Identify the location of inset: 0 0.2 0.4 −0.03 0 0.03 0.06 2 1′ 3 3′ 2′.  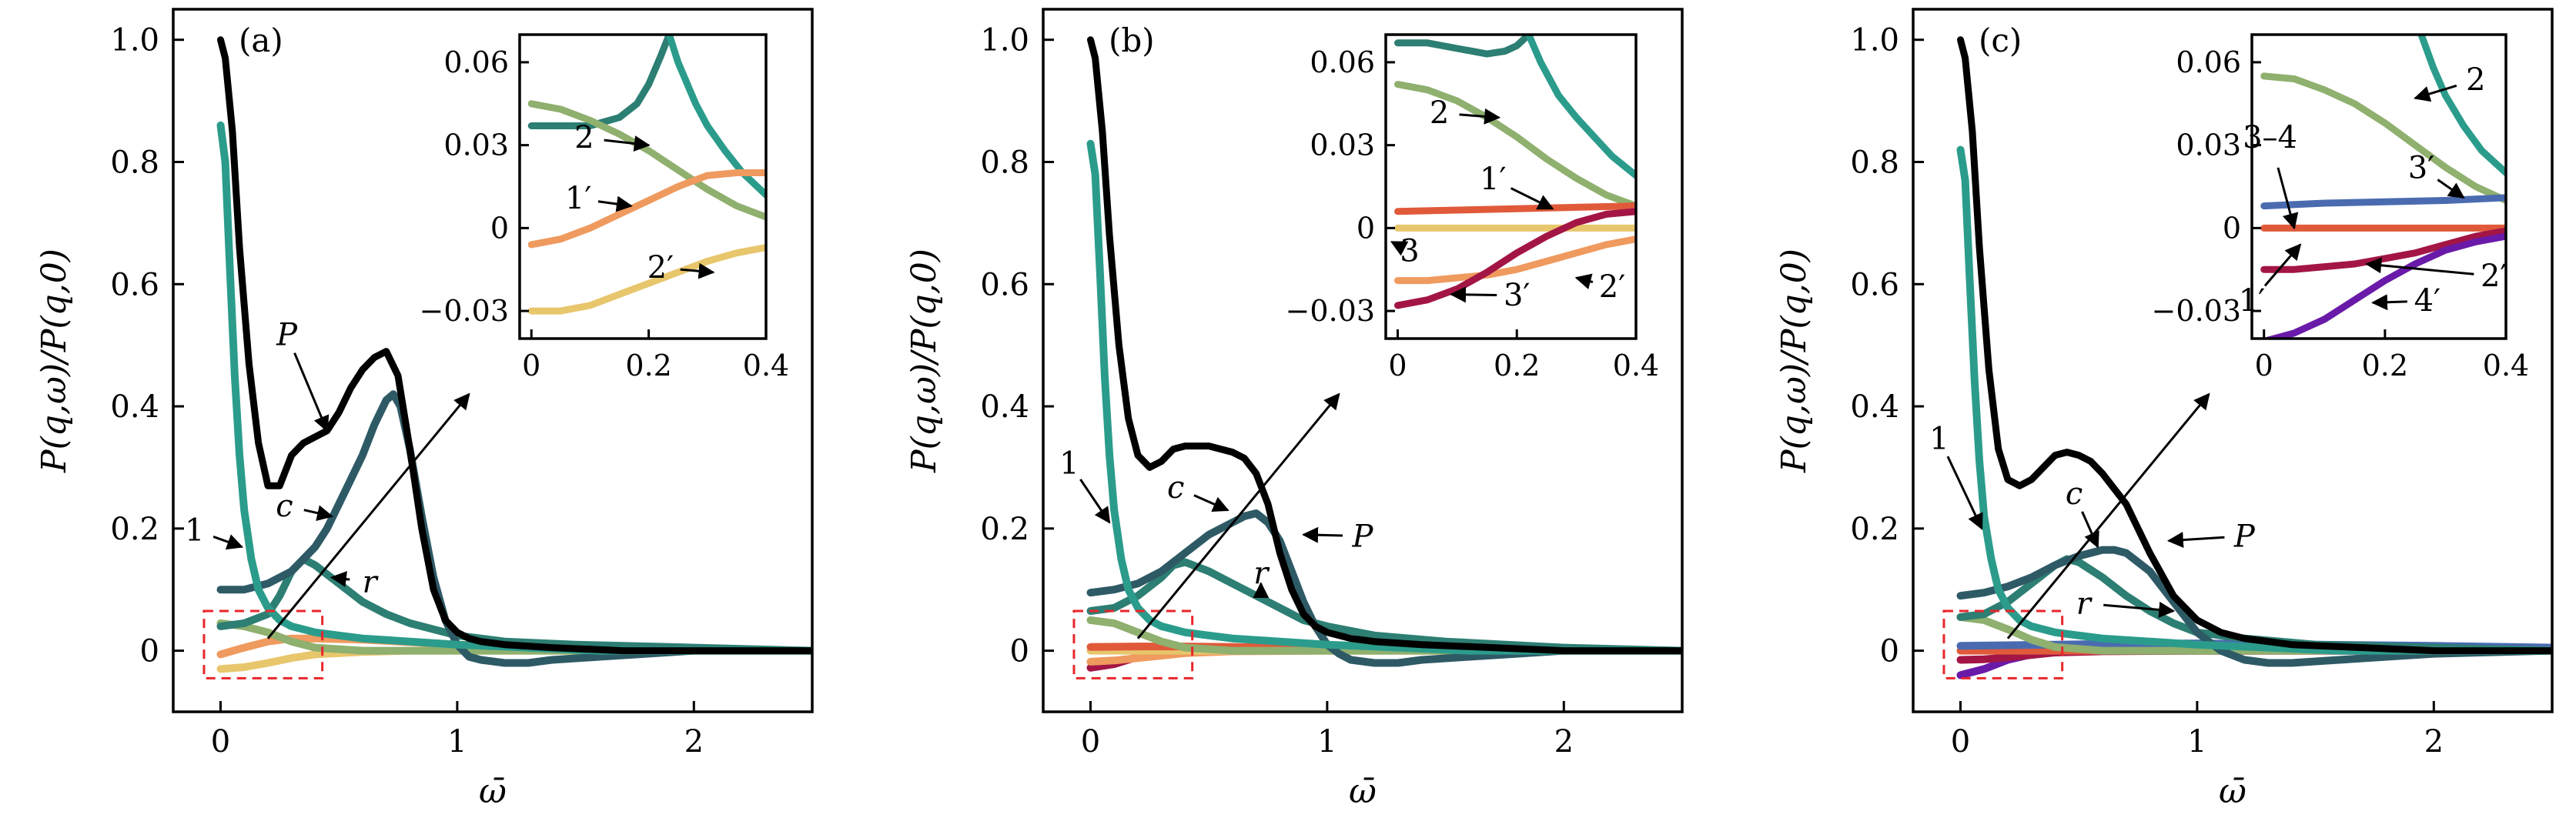
(1472, 208).